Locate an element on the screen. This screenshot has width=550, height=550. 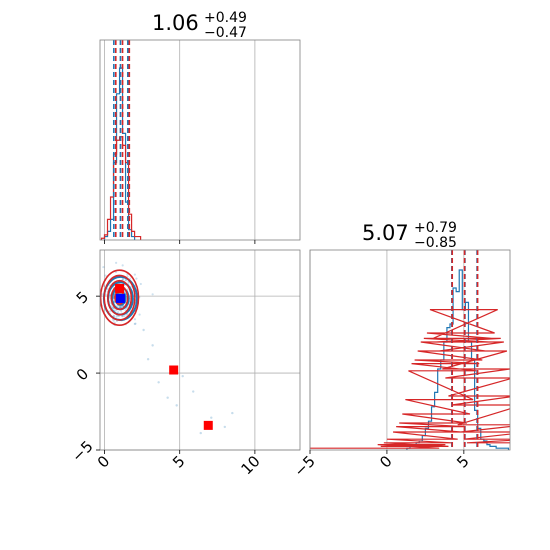
title-param-2: 5.07 +0.79 −0.85 is located at coordinates (409, 235).